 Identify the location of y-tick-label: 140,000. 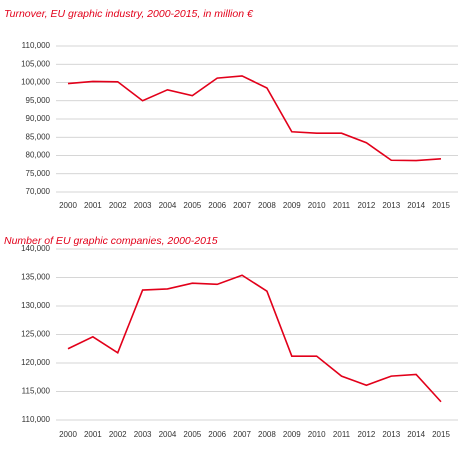
(35, 248).